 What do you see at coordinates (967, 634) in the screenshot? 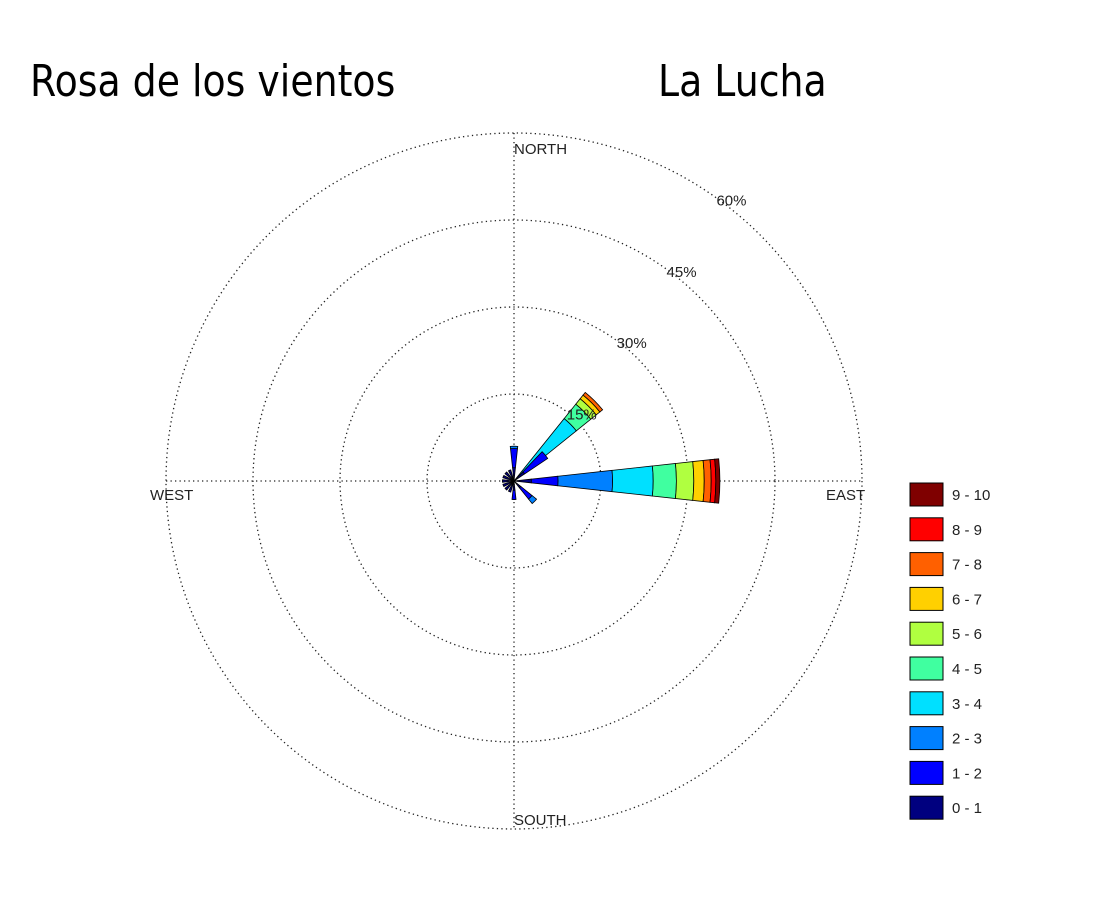
I see `legend-label-5: 5 - 6` at bounding box center [967, 634].